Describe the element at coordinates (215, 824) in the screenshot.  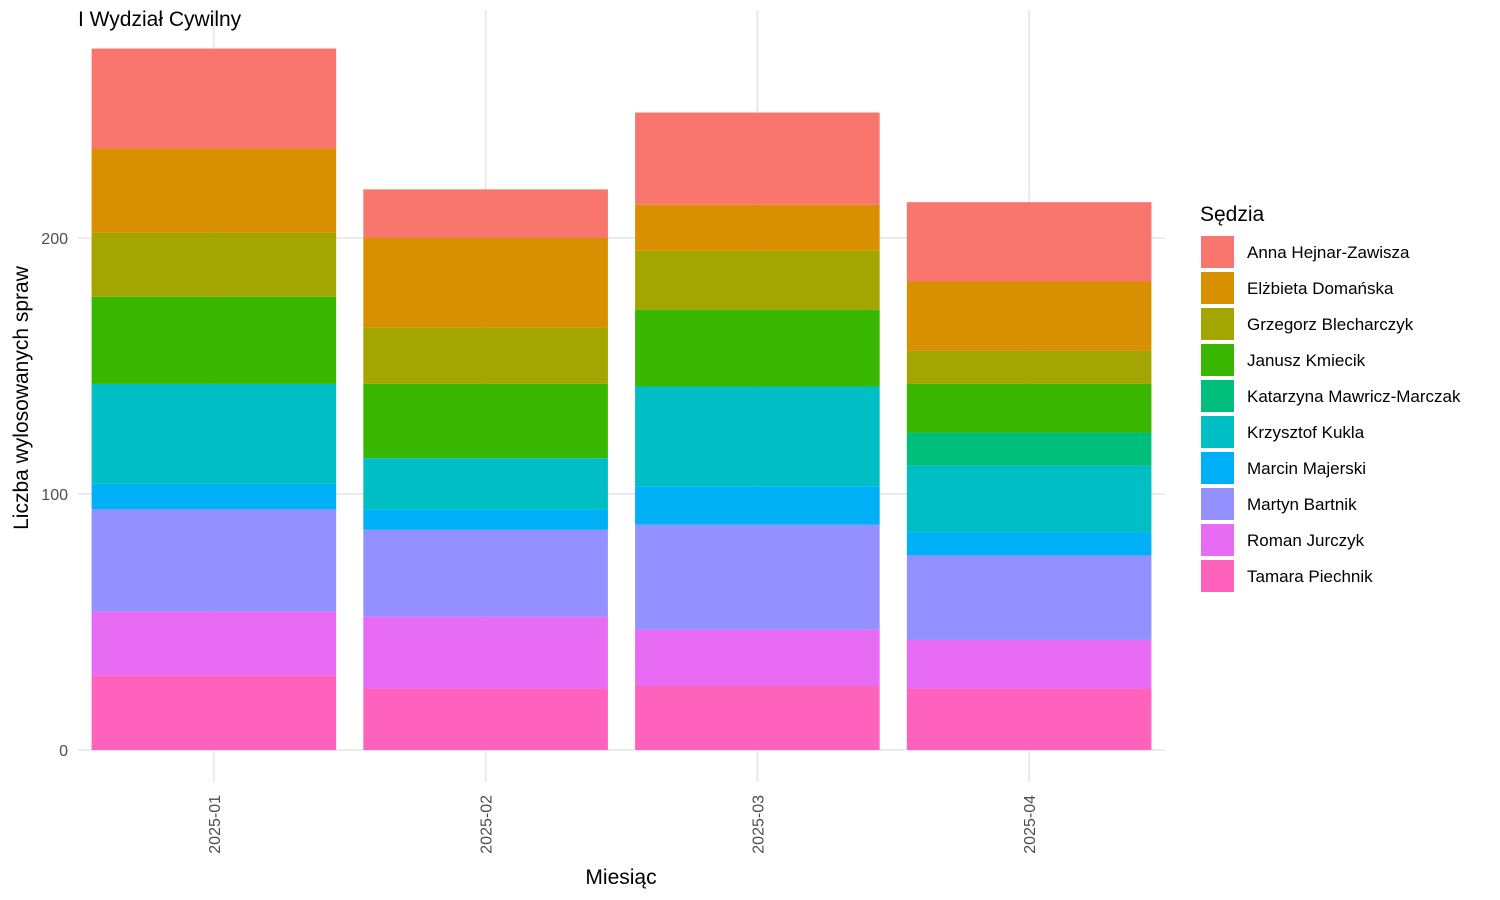
I see `x-tick-label: 2025-01` at that location.